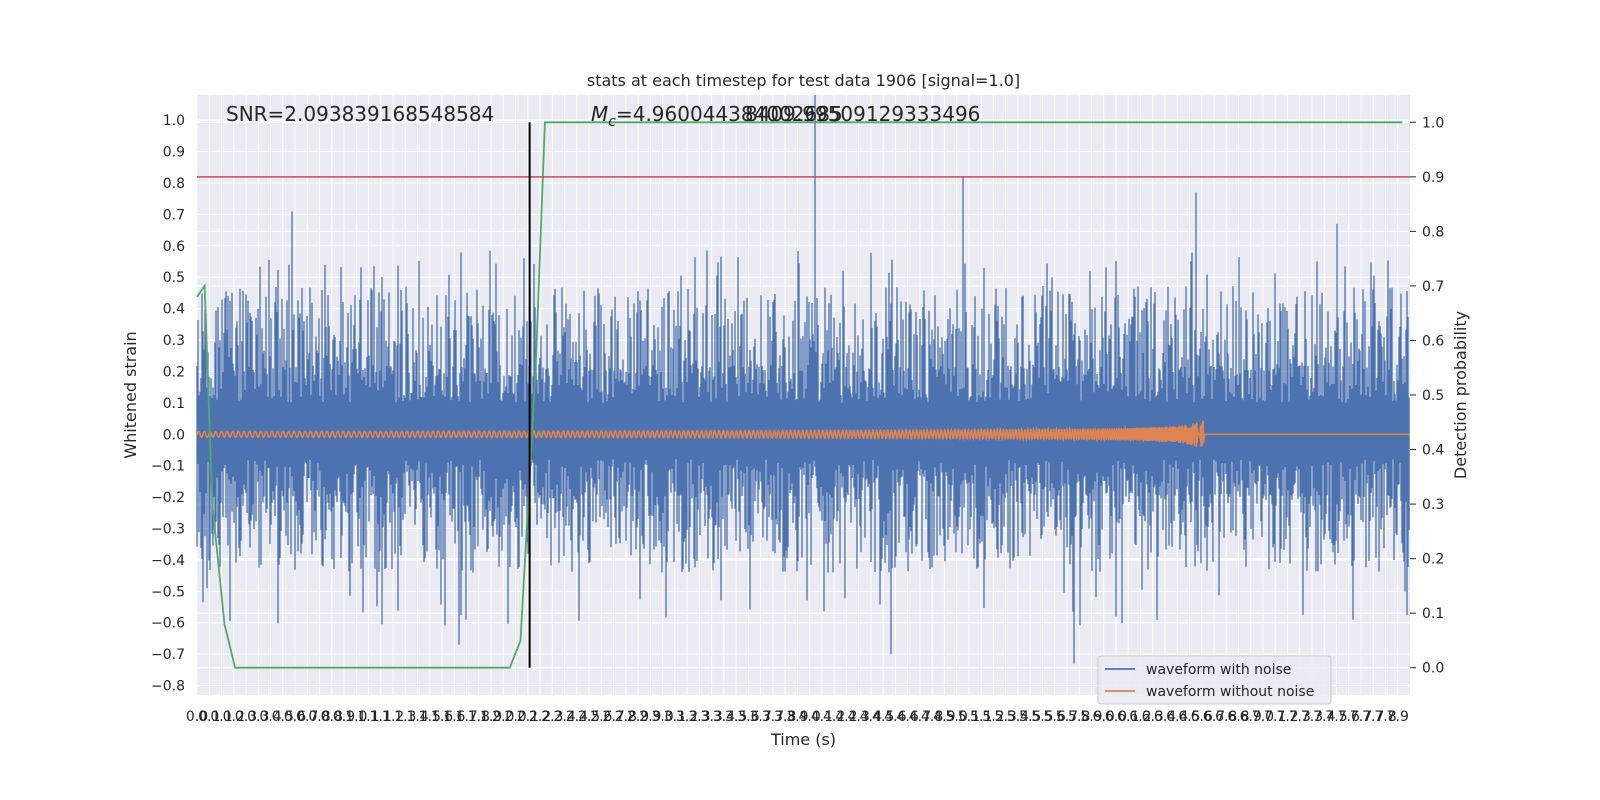  Describe the element at coordinates (957, 717) in the screenshot. I see `x-tick-label: 5.0` at that location.